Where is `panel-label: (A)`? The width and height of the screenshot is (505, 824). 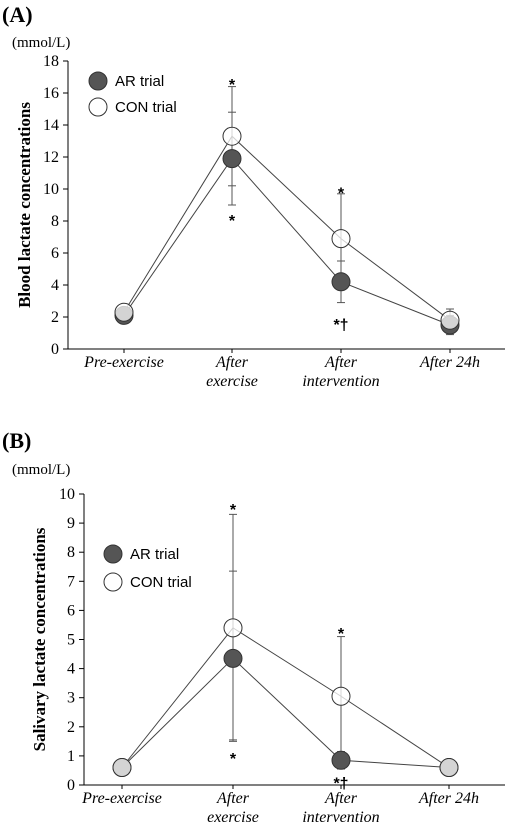 panel-label: (A) is located at coordinates (17, 14).